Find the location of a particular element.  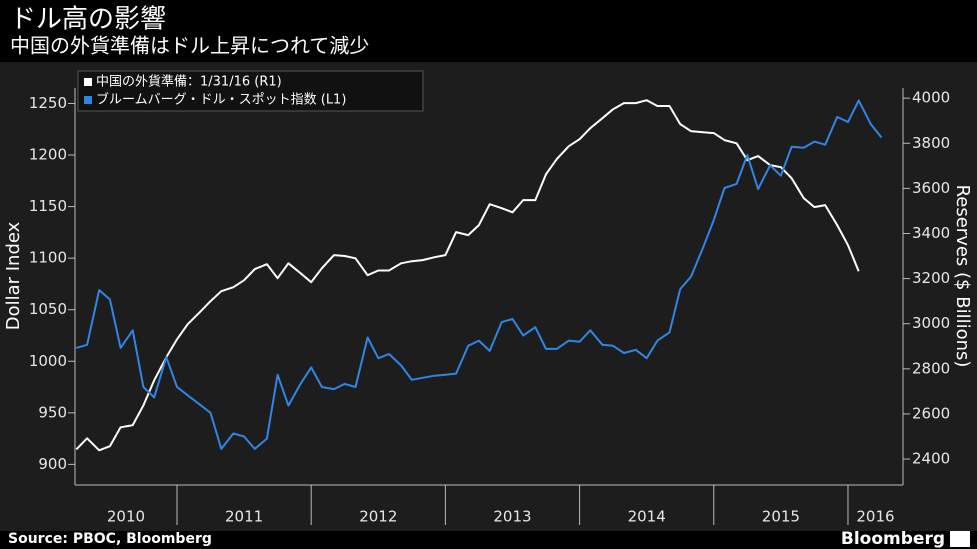

y-tick-label: 1100 is located at coordinates (48, 258).